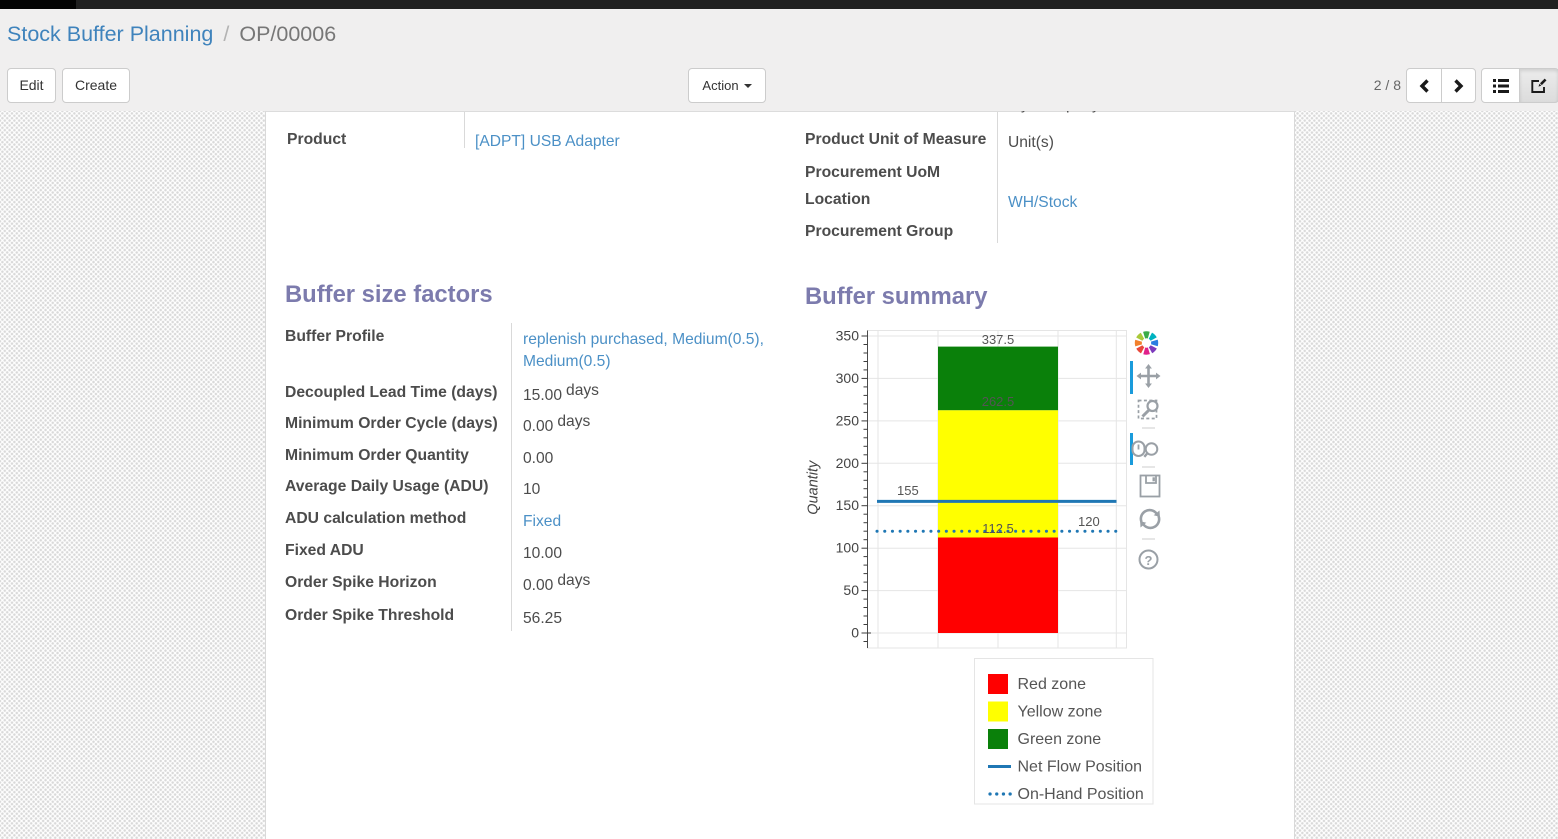  I want to click on svg-text: 262.5, so click(998, 401).